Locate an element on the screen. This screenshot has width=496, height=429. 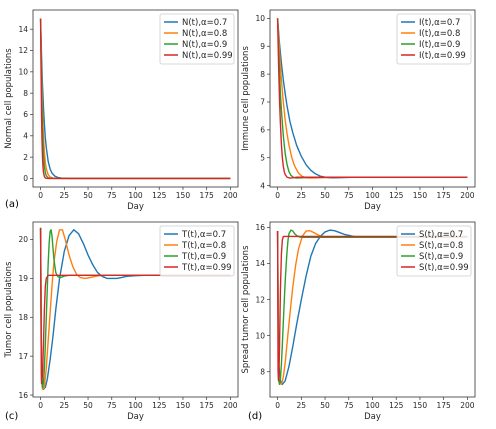
legend-entry: I(t),α=0.99 is located at coordinates (442, 56).